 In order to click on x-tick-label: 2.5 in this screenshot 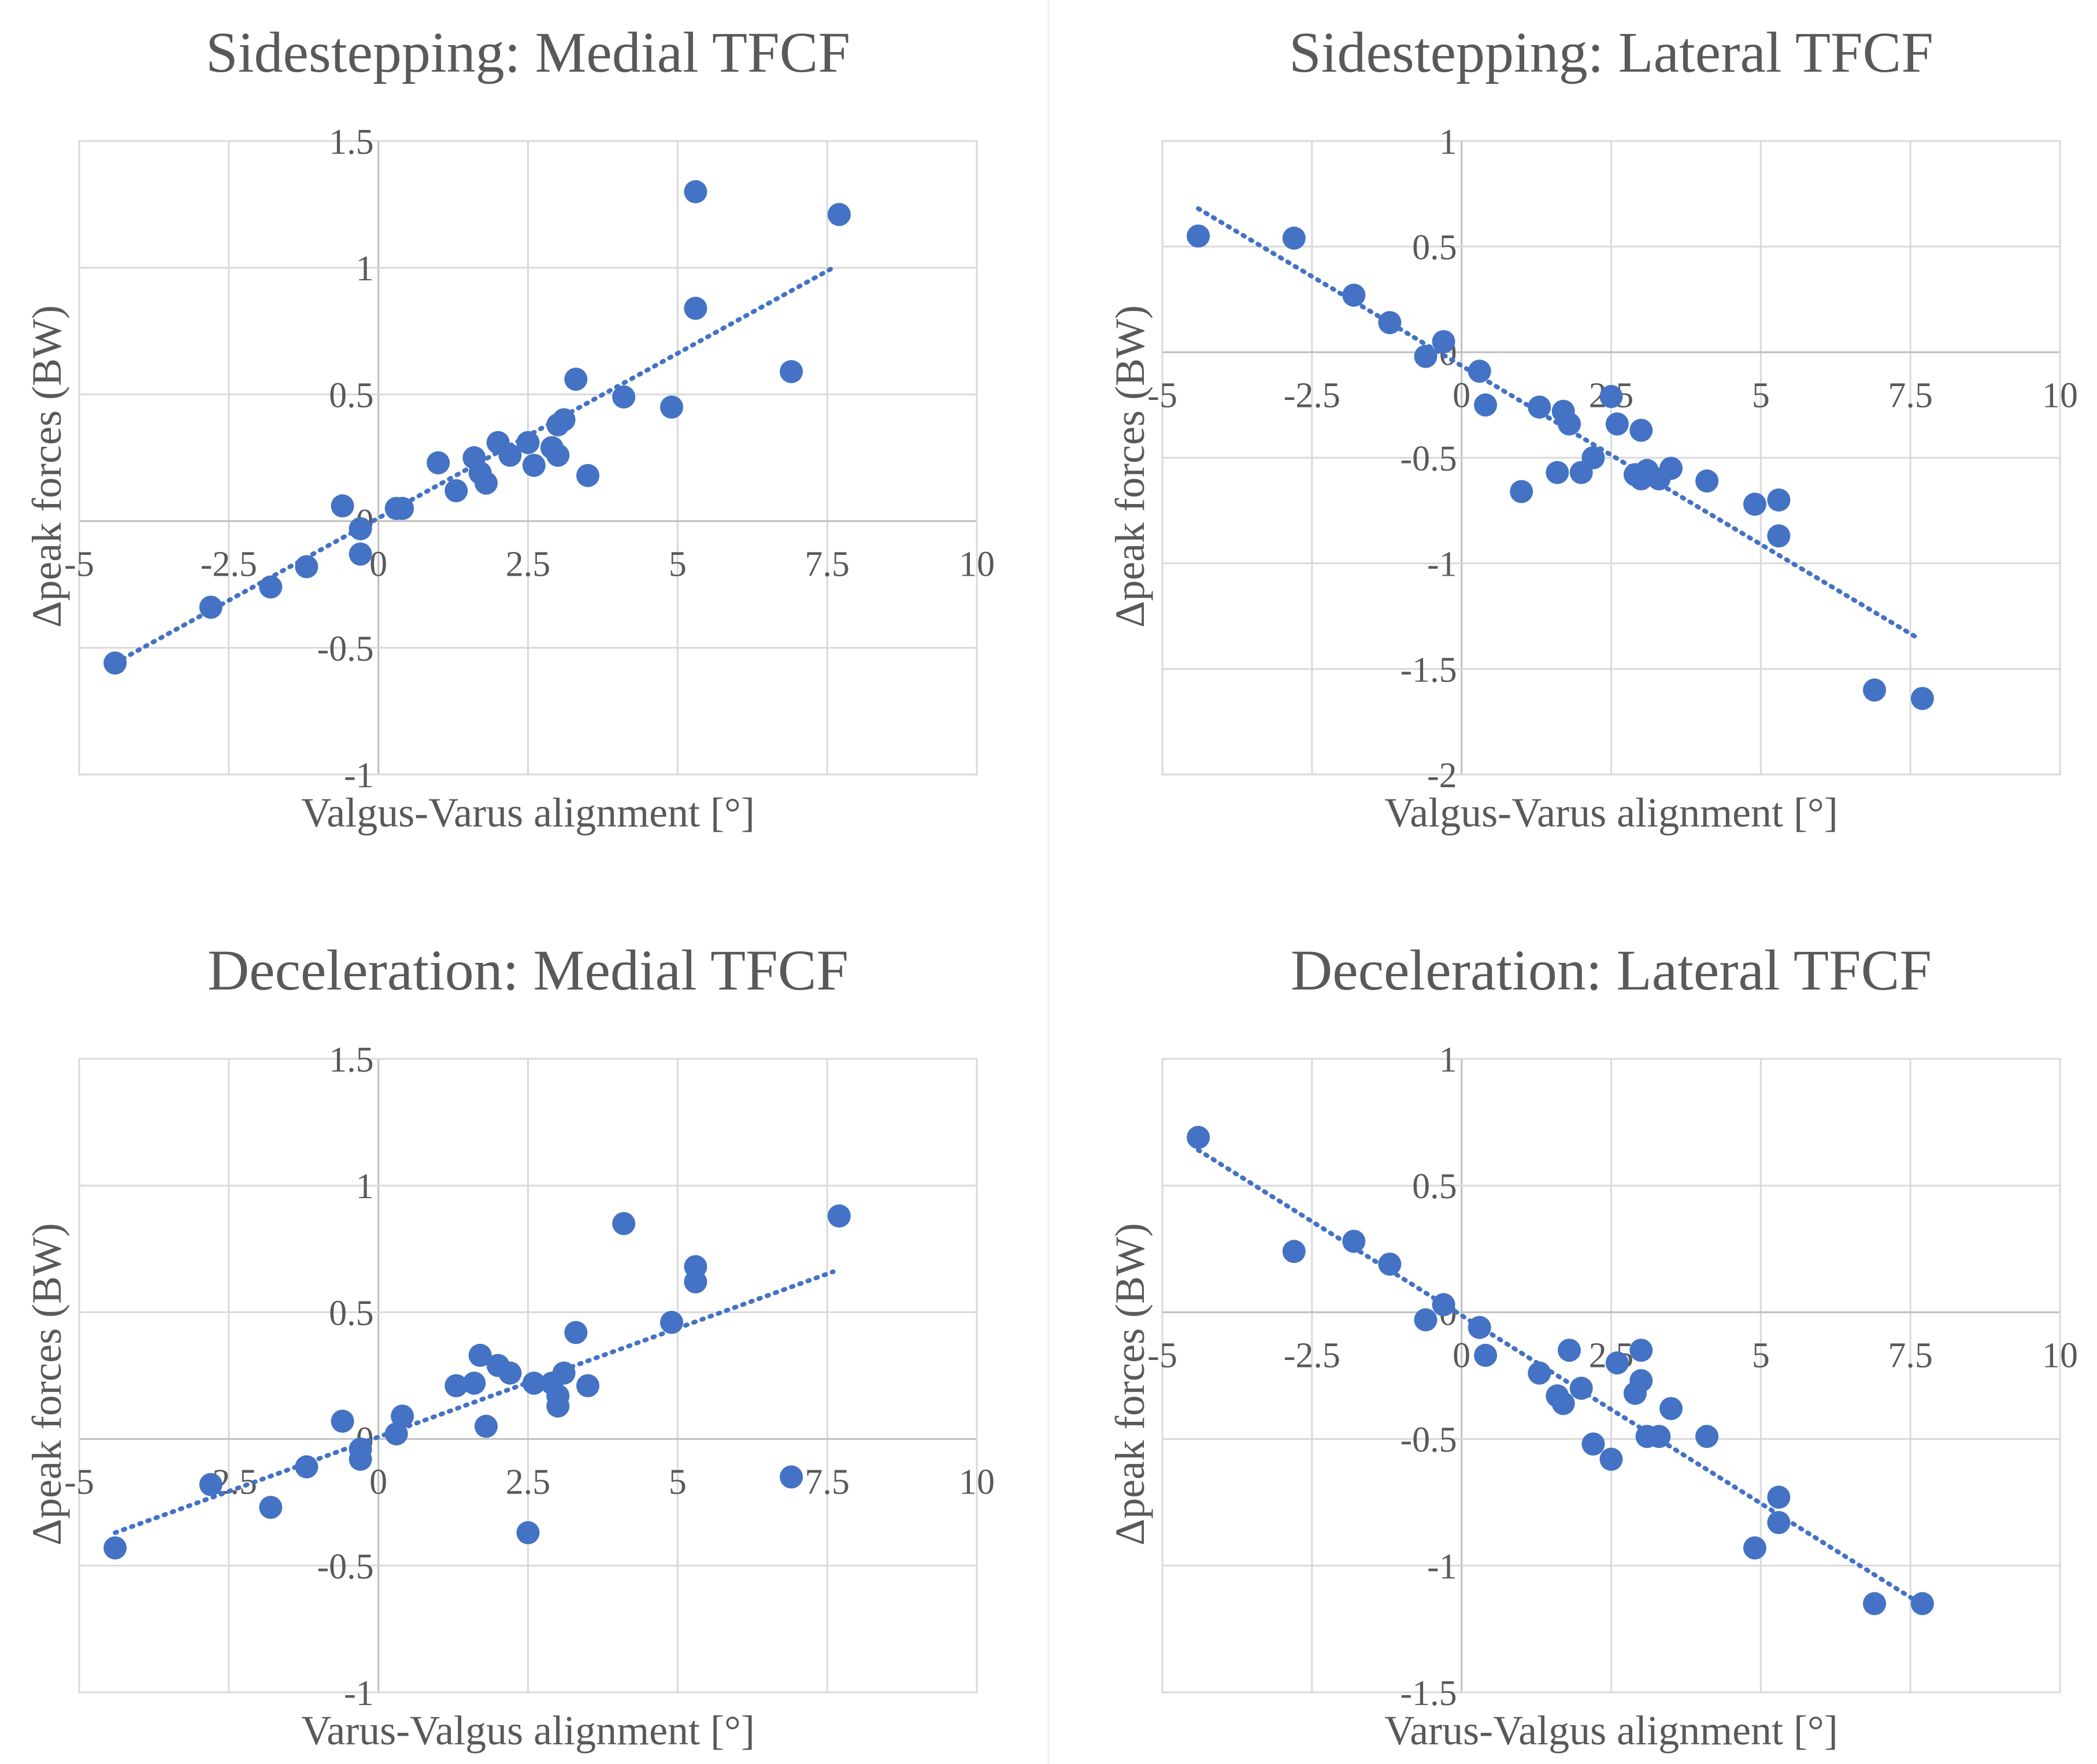, I will do `click(528, 564)`.